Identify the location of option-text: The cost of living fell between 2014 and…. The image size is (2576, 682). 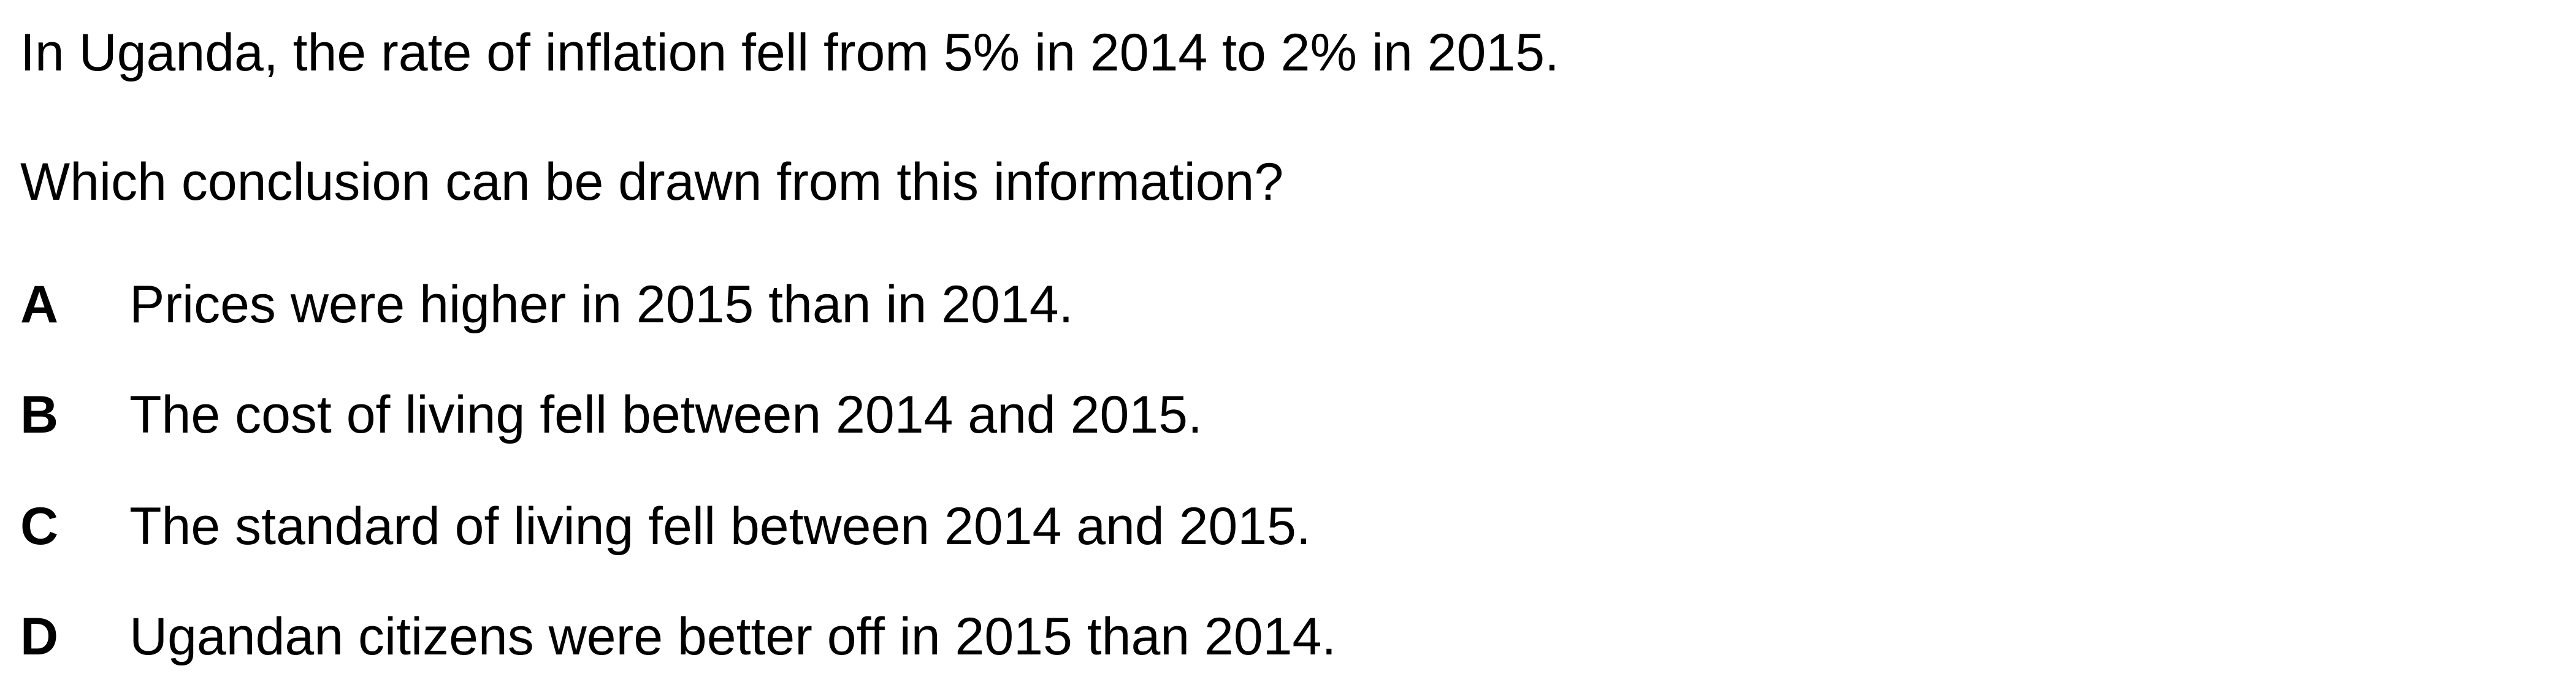
(665, 415).